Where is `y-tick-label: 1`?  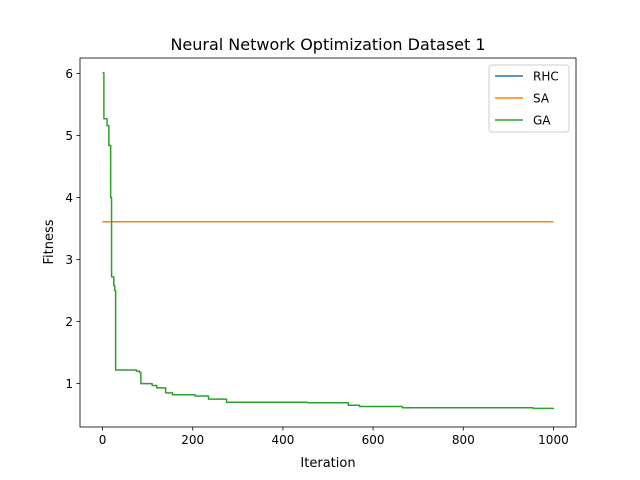
y-tick-label: 1 is located at coordinates (69, 384).